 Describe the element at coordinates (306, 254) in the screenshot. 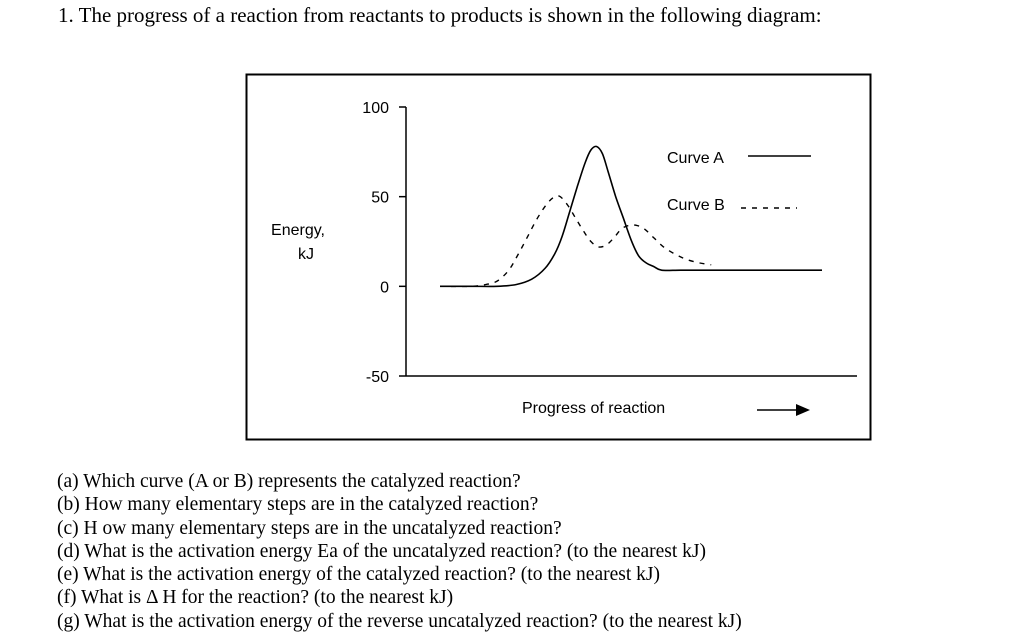

I see `y-axis-label-line2: kJ` at that location.